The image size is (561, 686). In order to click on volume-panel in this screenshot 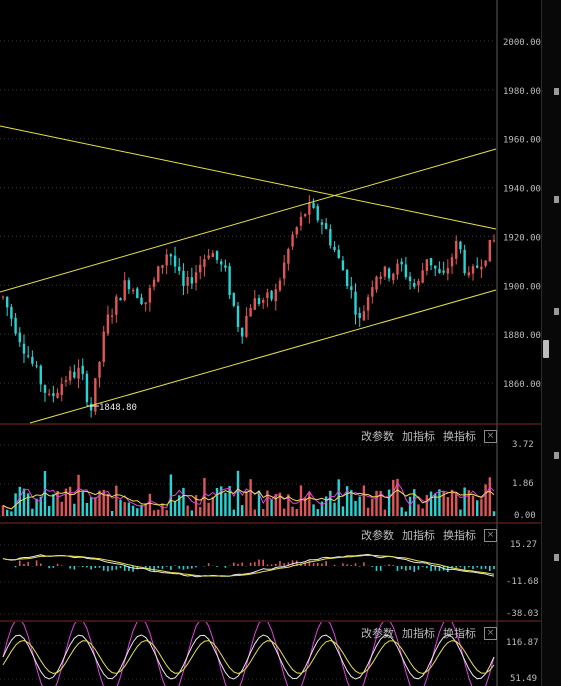, I will do `click(248, 493)`.